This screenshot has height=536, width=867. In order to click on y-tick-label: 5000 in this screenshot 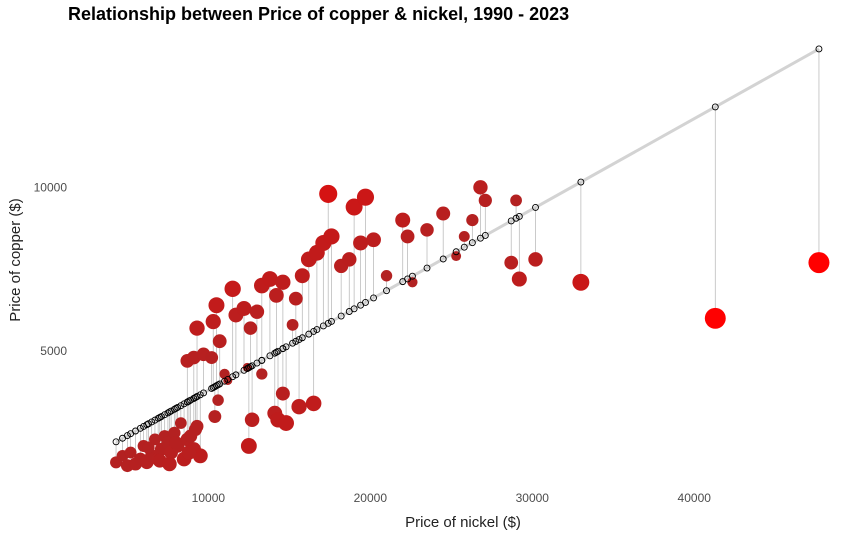, I will do `click(53, 351)`.